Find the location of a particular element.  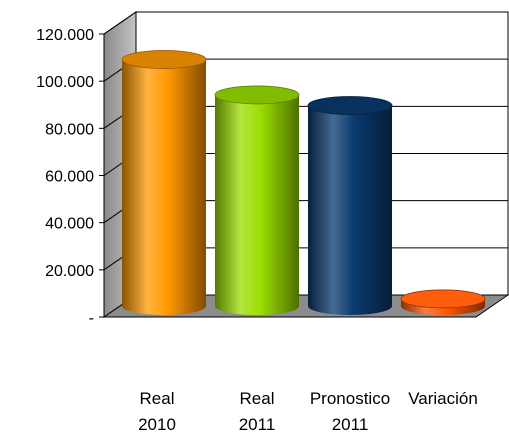

y-tick-label: 60.000 is located at coordinates (69, 177).